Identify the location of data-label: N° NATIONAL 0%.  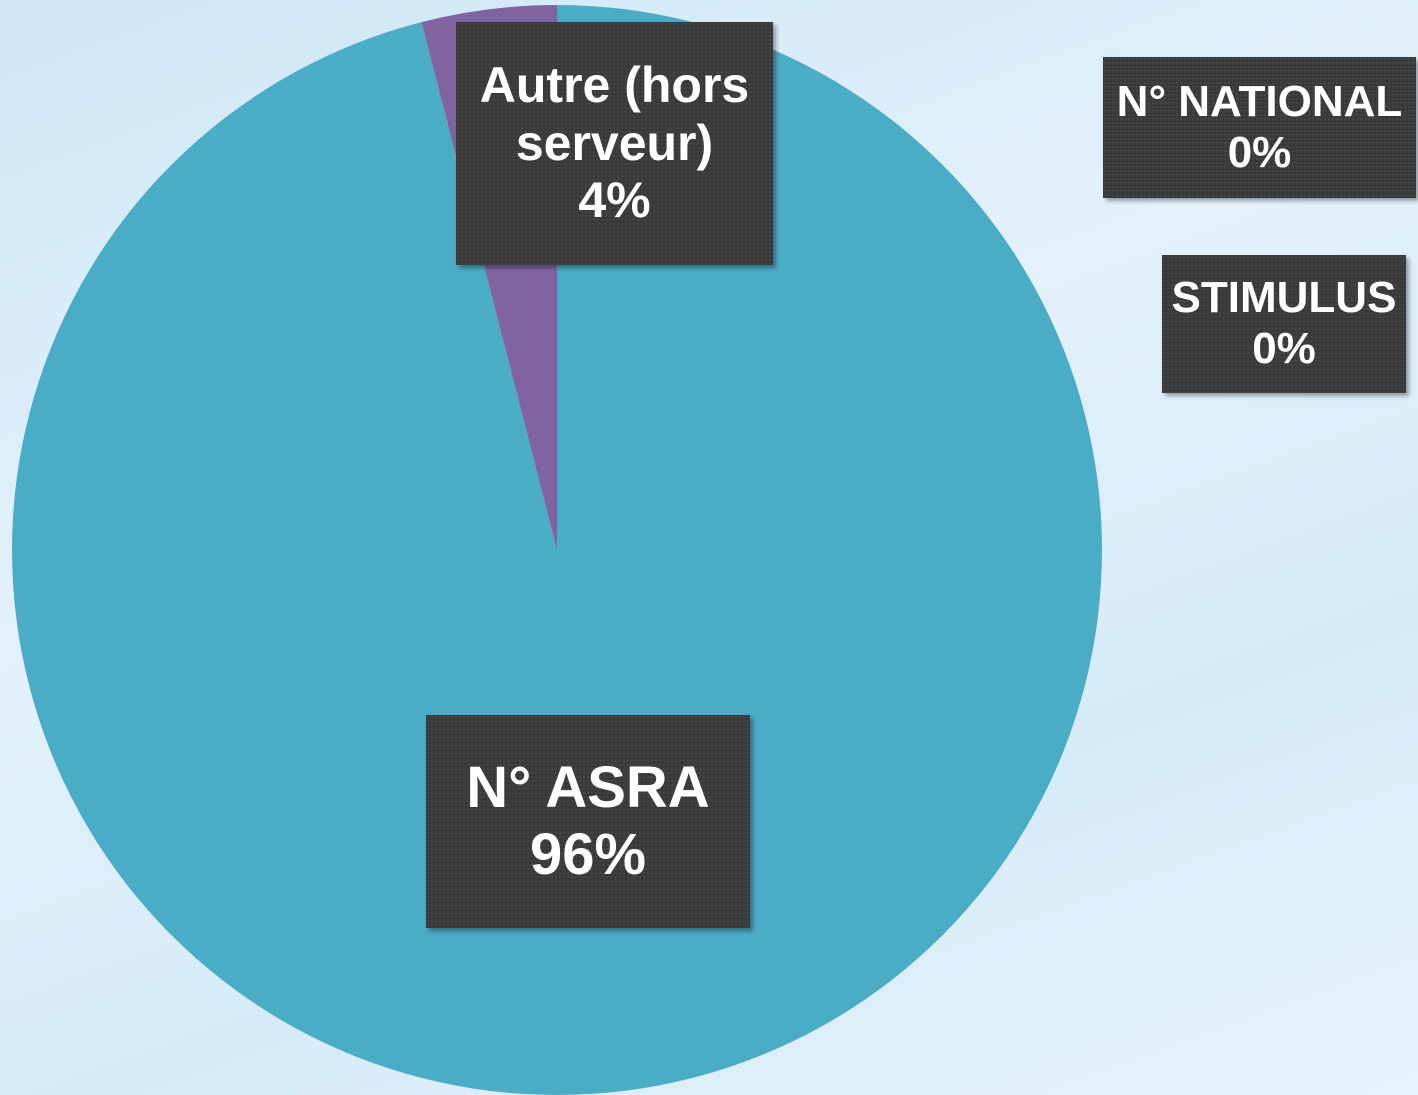
(1259, 127).